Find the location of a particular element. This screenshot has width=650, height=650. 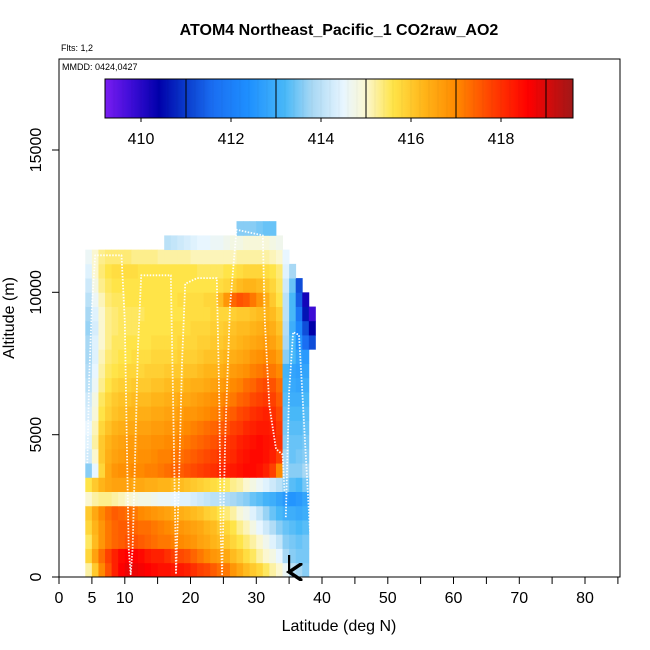

chart-title: ATOM4 Northeast_Pacific_1 CO2raw_AO2 is located at coordinates (339, 30).